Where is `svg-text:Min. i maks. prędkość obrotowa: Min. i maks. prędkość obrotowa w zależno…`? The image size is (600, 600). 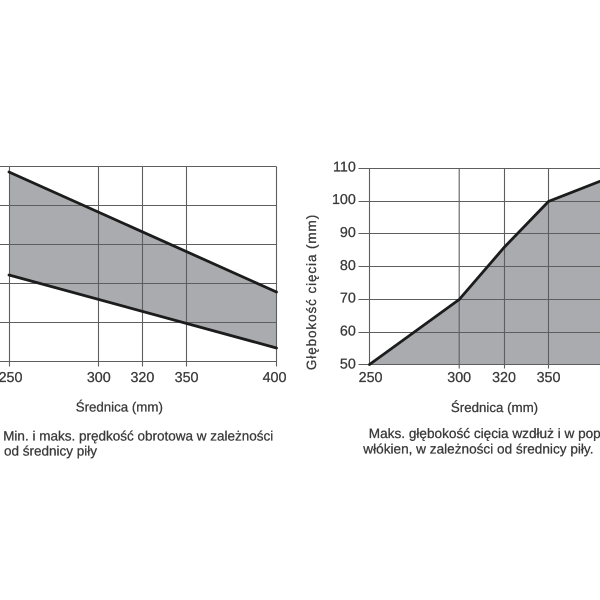 svg-text:Min. i maks. prędkość obrotowa: Min. i maks. prędkość obrotowa w zależno… is located at coordinates (138, 435).